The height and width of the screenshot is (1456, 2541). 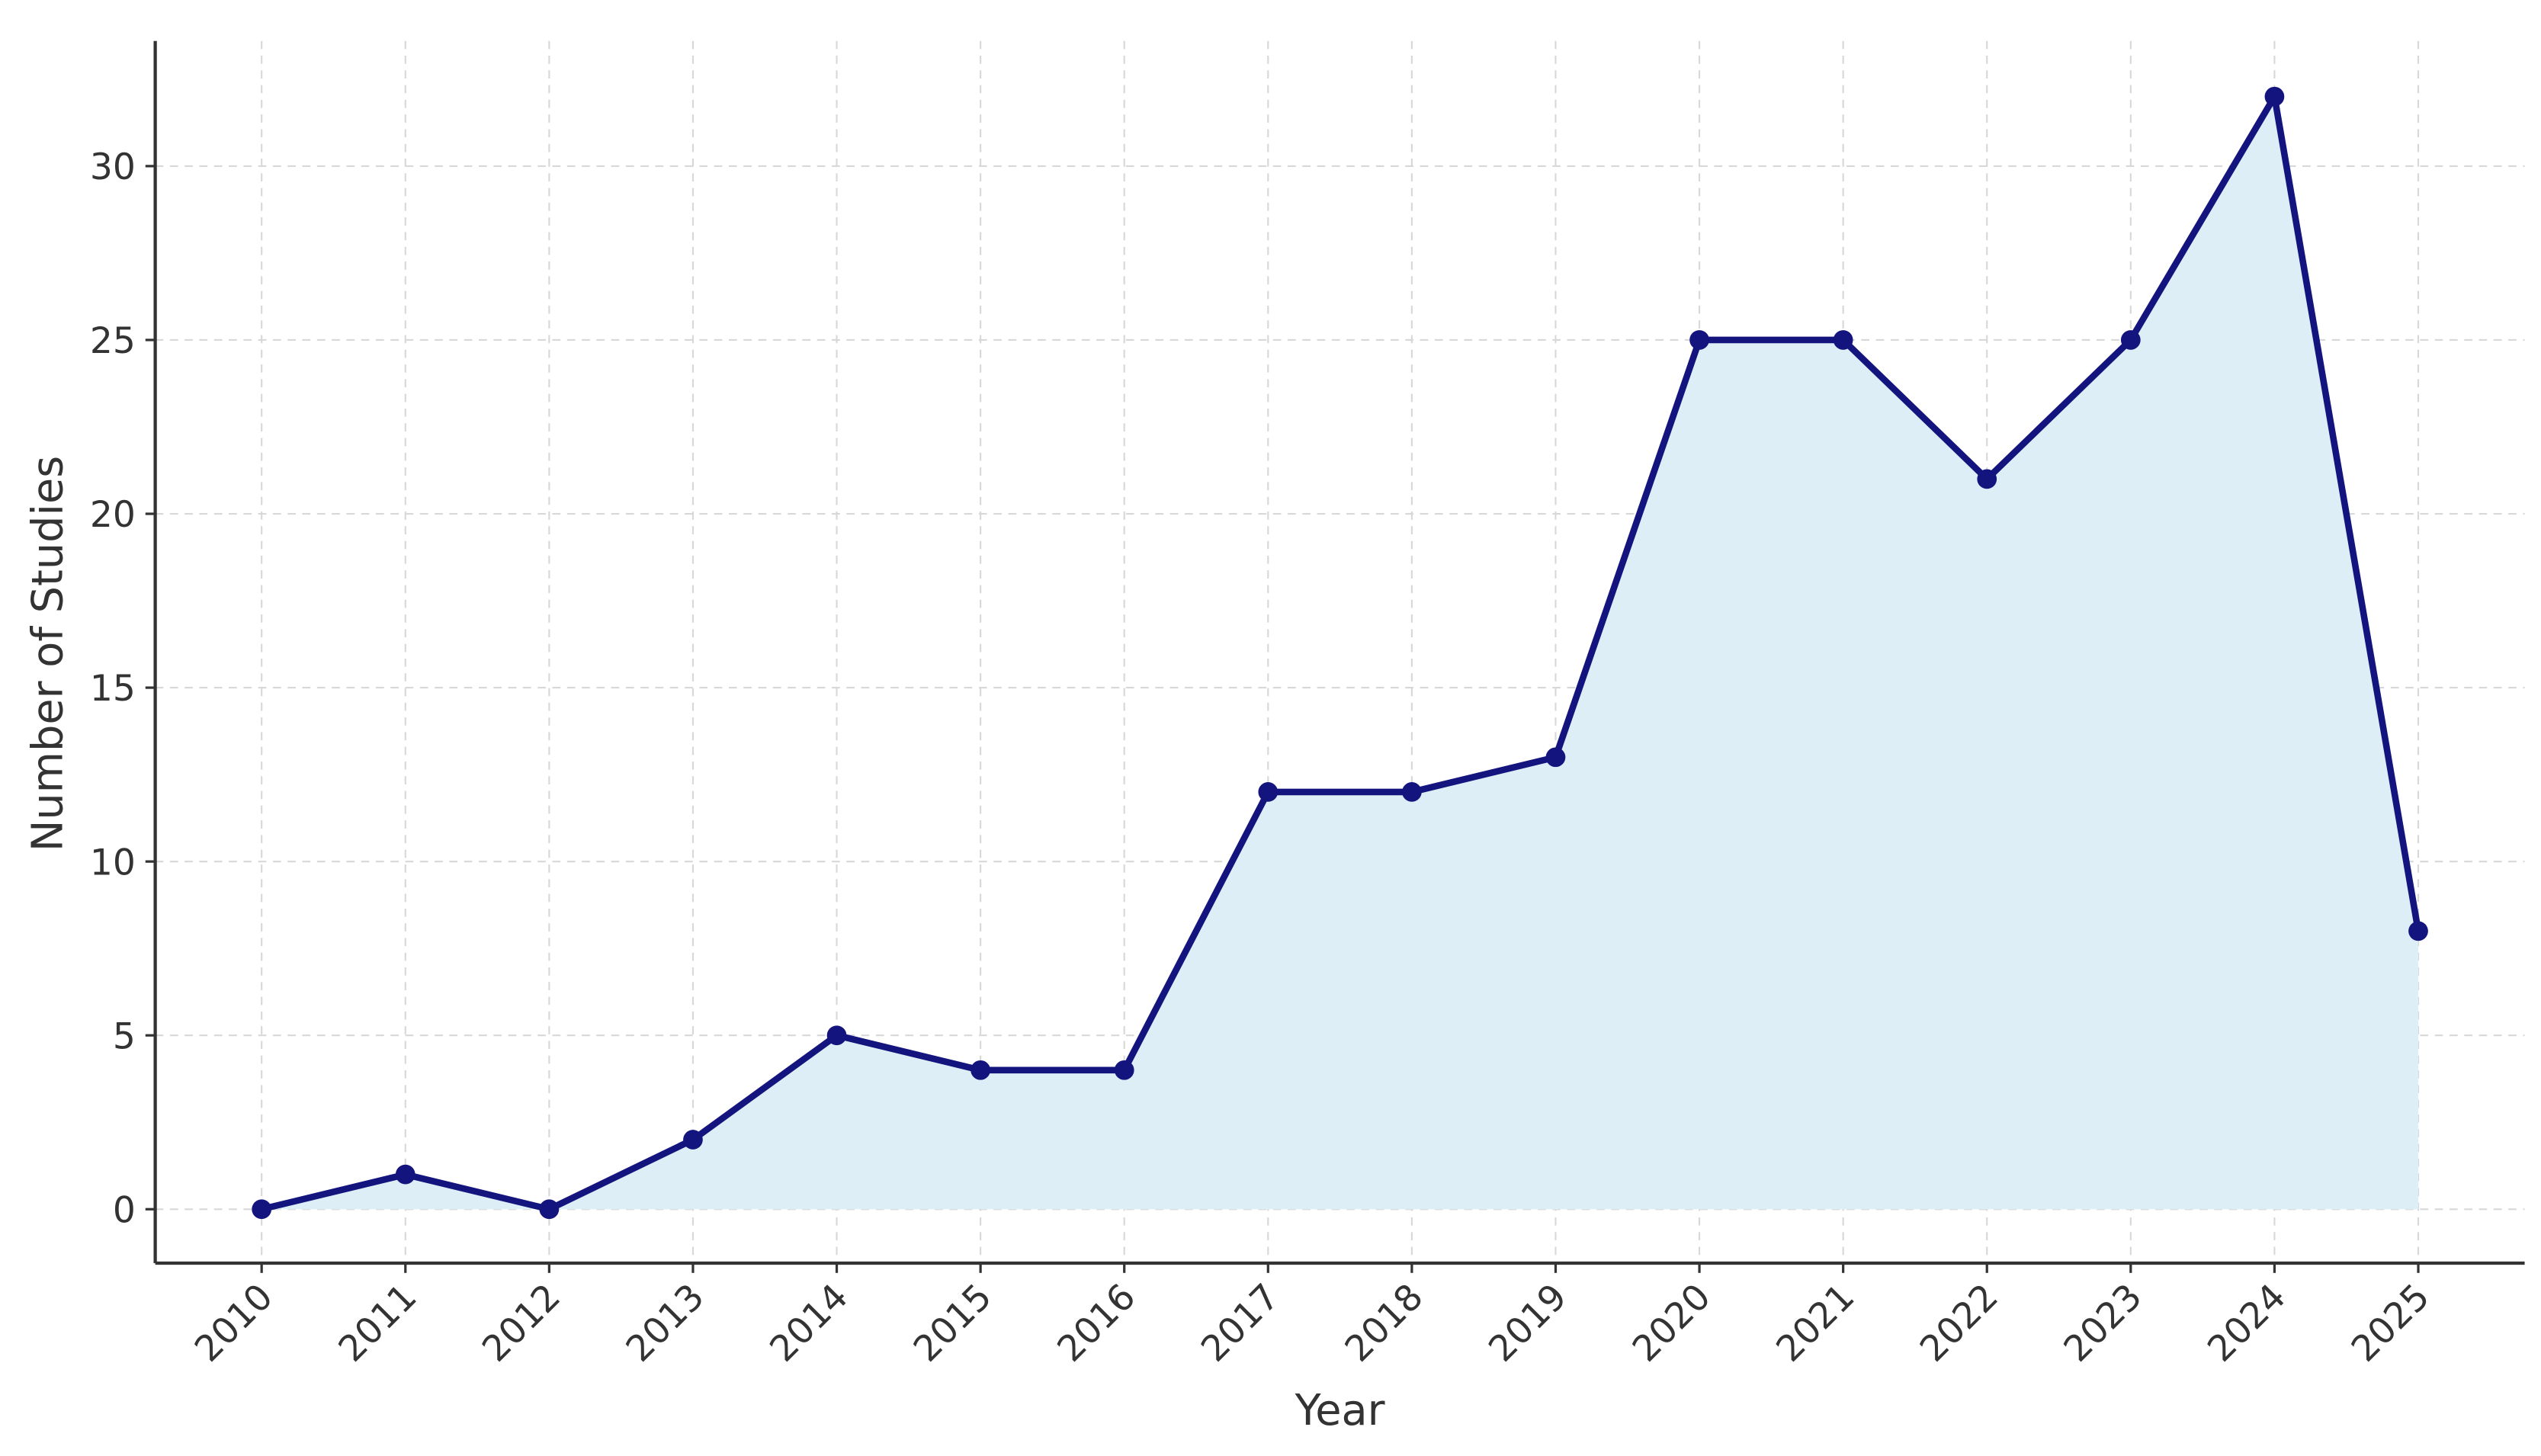 What do you see at coordinates (234, 1323) in the screenshot?
I see `x-tick-label: 2010` at bounding box center [234, 1323].